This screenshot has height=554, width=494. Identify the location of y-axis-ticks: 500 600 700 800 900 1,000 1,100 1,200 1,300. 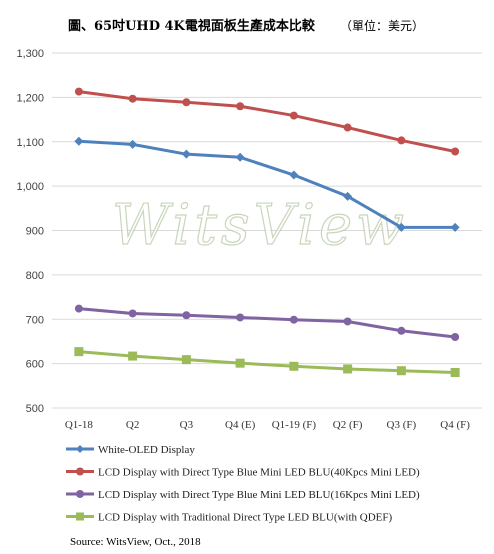
(30, 231).